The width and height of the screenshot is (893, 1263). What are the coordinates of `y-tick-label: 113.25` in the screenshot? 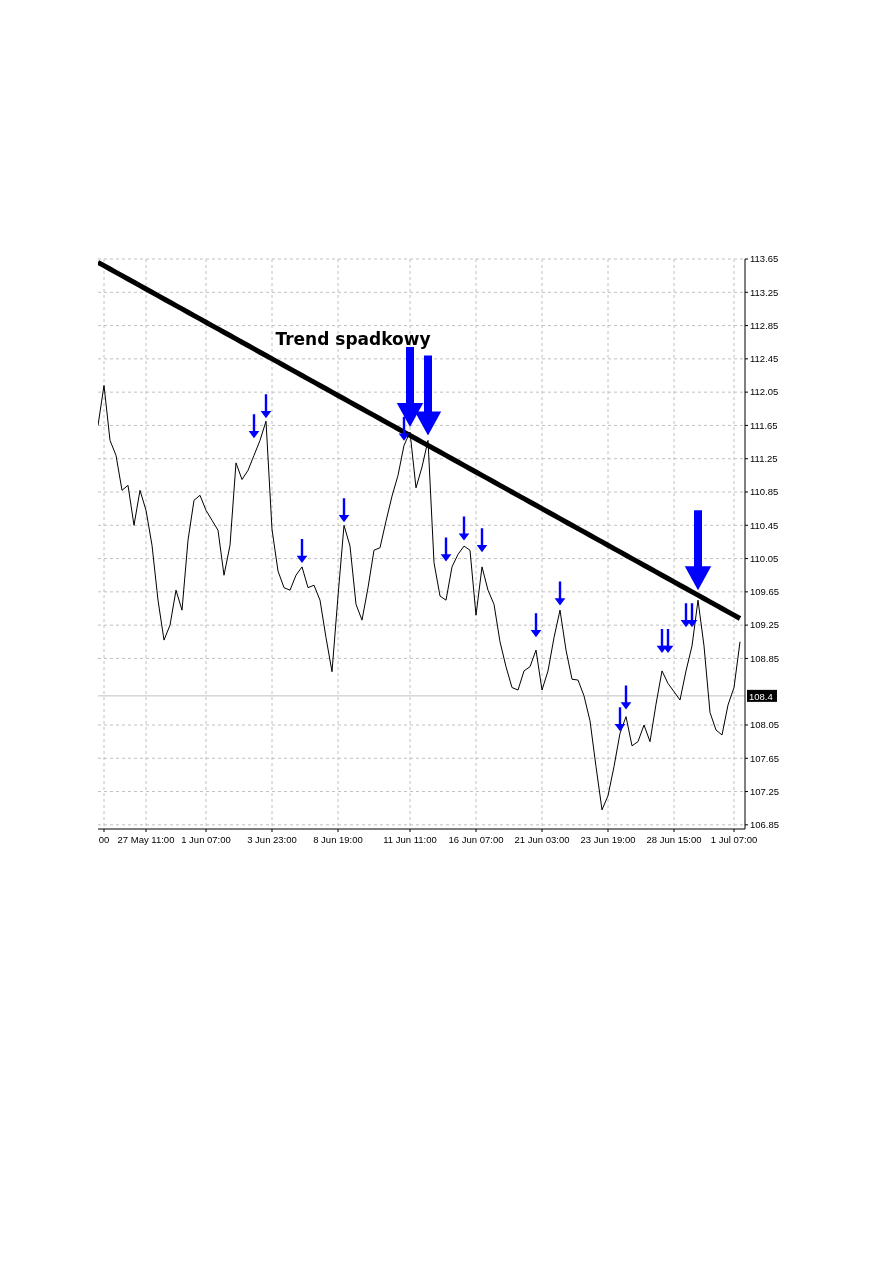 It's located at (764, 292).